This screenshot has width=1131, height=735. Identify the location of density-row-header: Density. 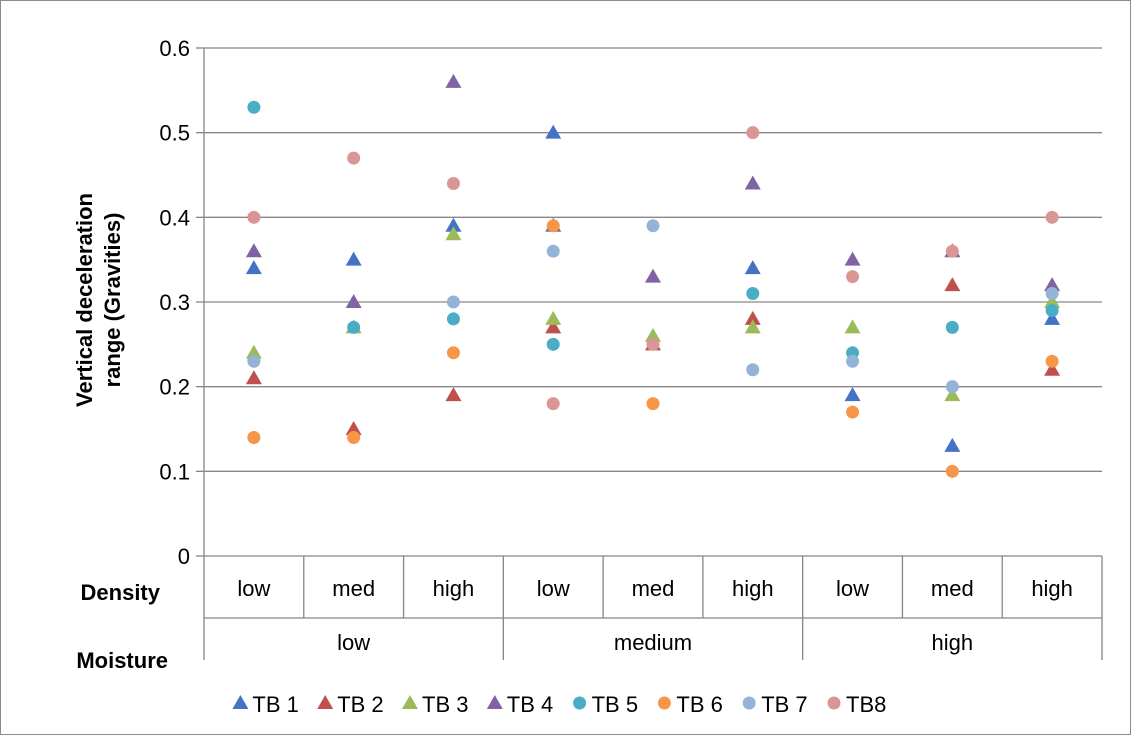
(121, 592).